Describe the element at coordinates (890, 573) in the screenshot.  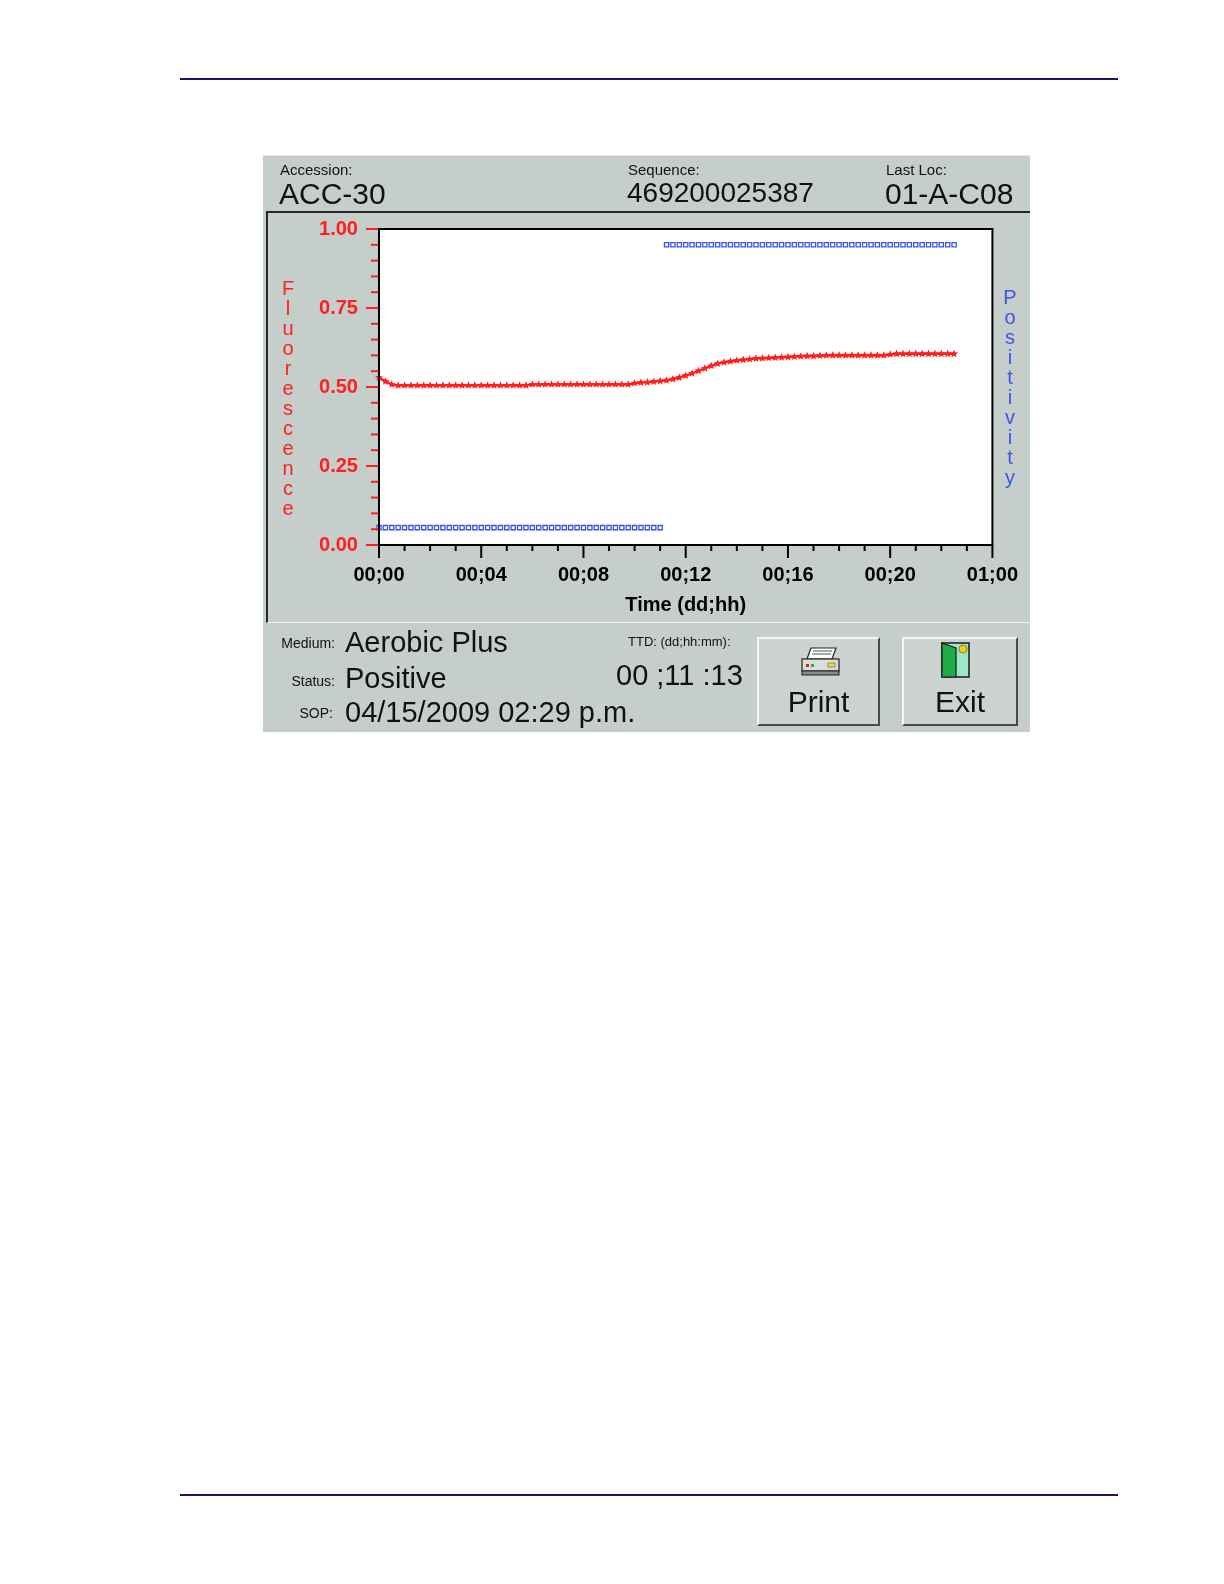
I see `x-tick-label: 00;20` at that location.